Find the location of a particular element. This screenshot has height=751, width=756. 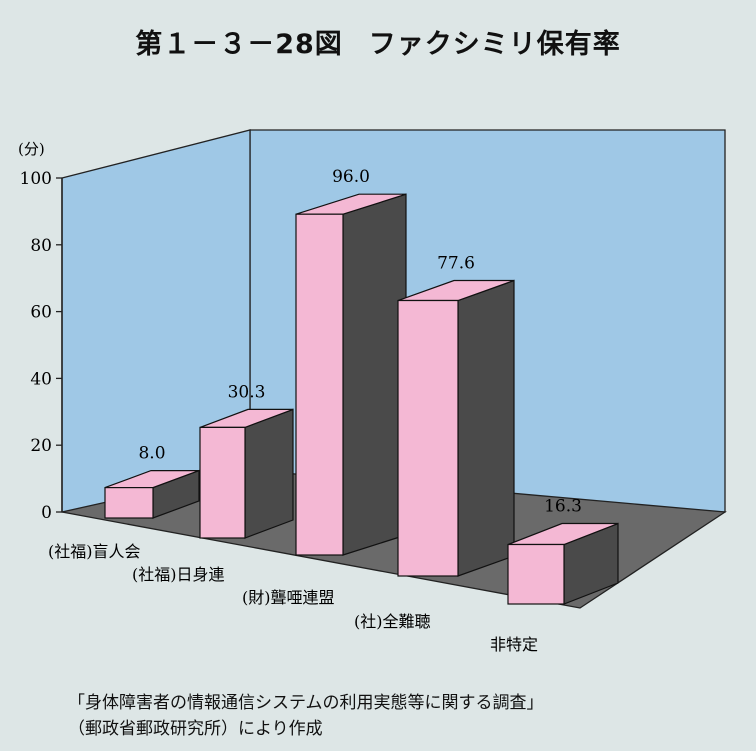

y-tick-label: 80 is located at coordinates (41, 246).